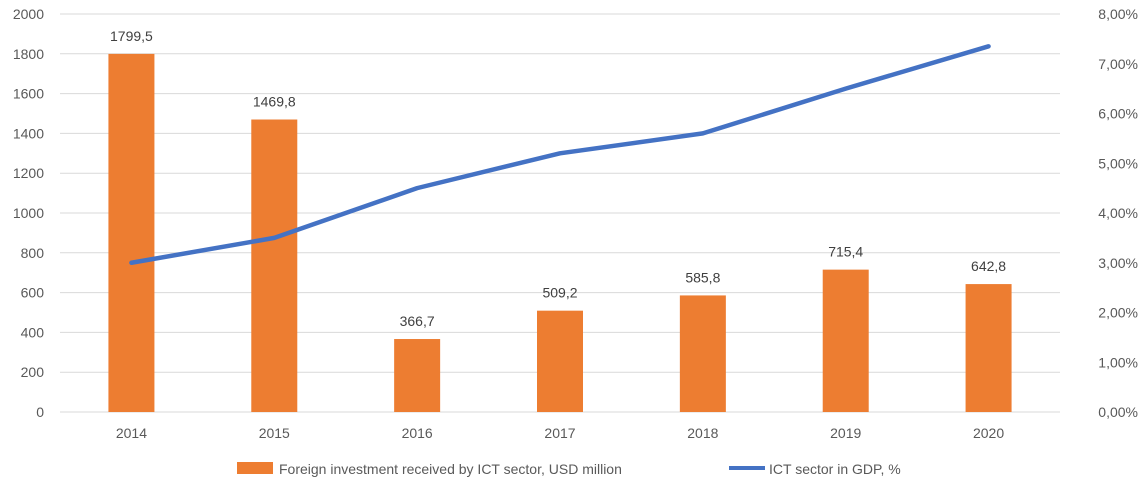 The width and height of the screenshot is (1145, 501). Describe the element at coordinates (274, 433) in the screenshot. I see `x-tick-label: 2015` at that location.